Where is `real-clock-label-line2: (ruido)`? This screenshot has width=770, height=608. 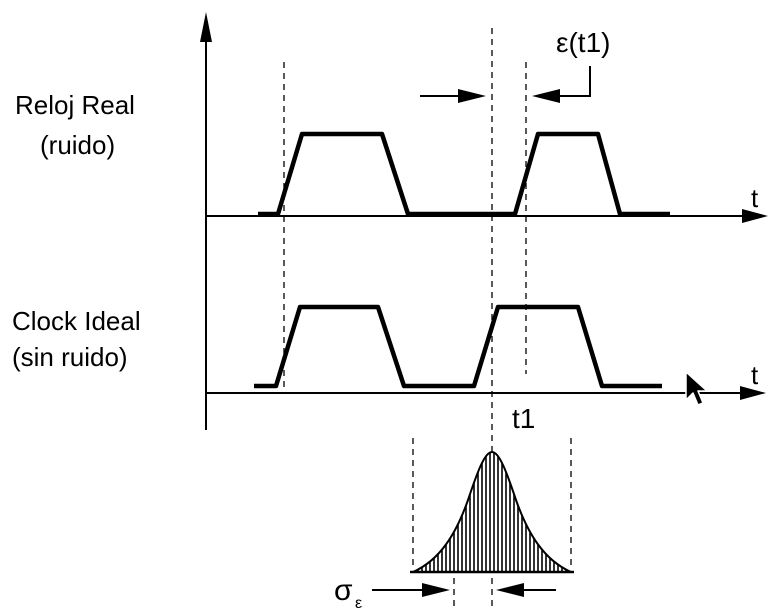 real-clock-label-line2: (ruido) is located at coordinates (77, 145).